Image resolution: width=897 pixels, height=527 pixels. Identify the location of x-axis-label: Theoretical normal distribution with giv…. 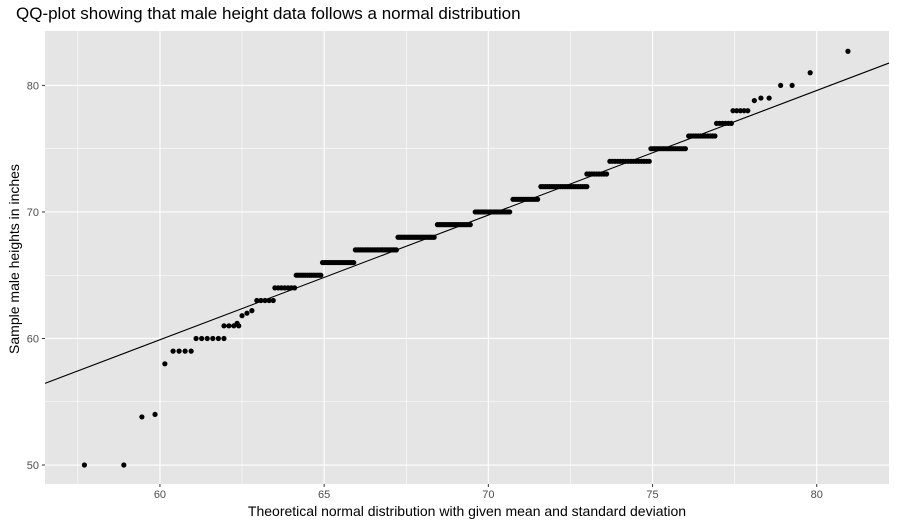
(467, 511).